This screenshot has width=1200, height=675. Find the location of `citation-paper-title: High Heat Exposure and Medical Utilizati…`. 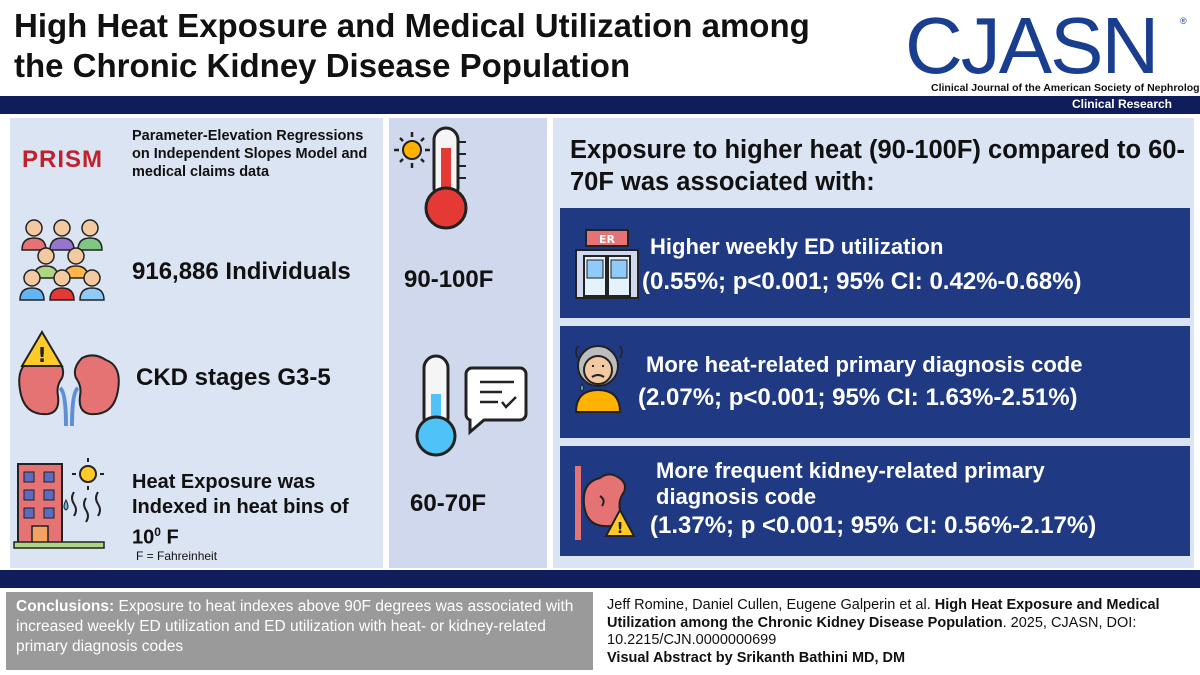

citation-paper-title: High Heat Exposure and Medical Utilizati… is located at coordinates (883, 614).